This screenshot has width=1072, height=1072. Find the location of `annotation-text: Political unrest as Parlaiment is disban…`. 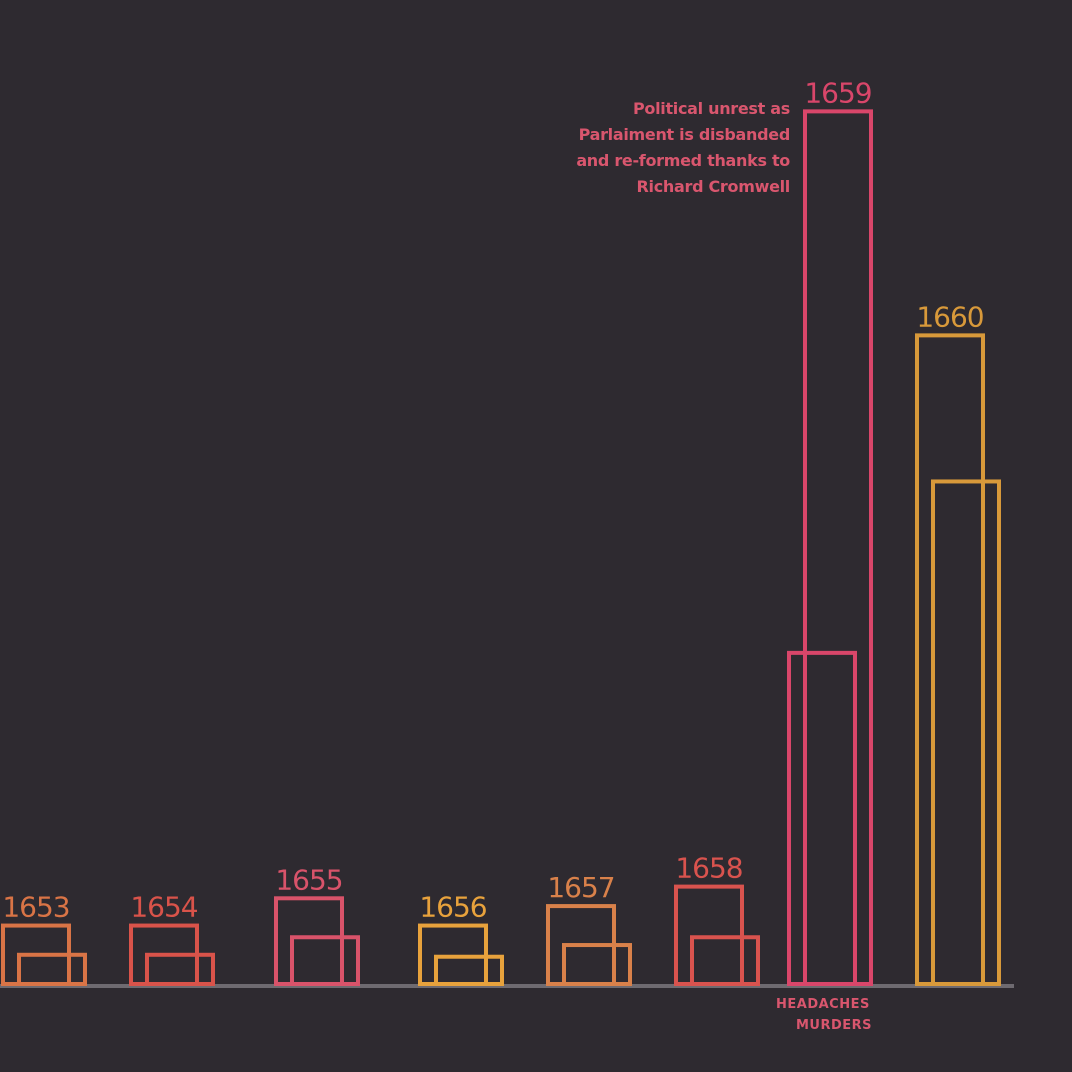

annotation-text: Political unrest as Parlaiment is disban… is located at coordinates (655, 148).